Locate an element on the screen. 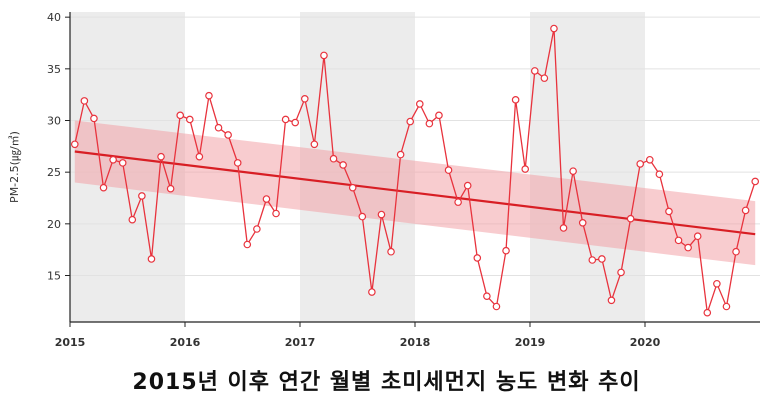 This screenshot has width=773, height=419. x-tick-label: 2020 is located at coordinates (645, 342).